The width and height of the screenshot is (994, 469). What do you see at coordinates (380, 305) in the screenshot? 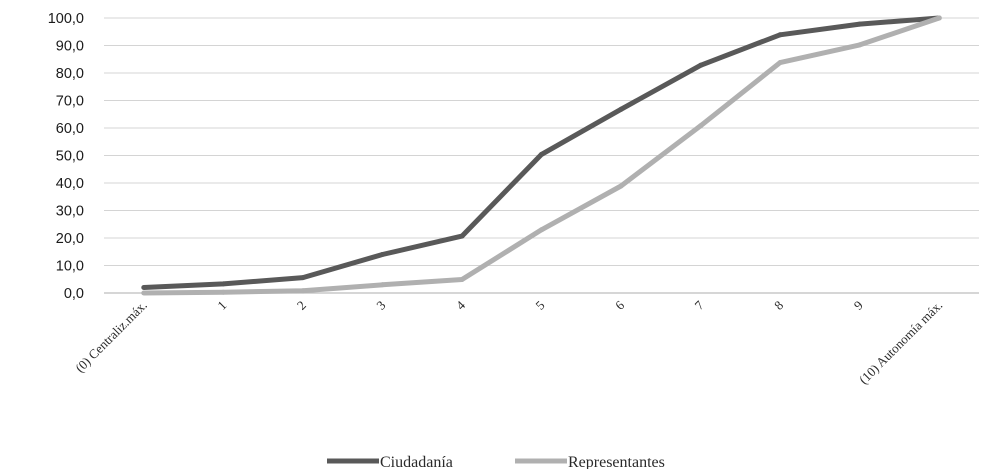
I see `x-tick-label: 3` at bounding box center [380, 305].